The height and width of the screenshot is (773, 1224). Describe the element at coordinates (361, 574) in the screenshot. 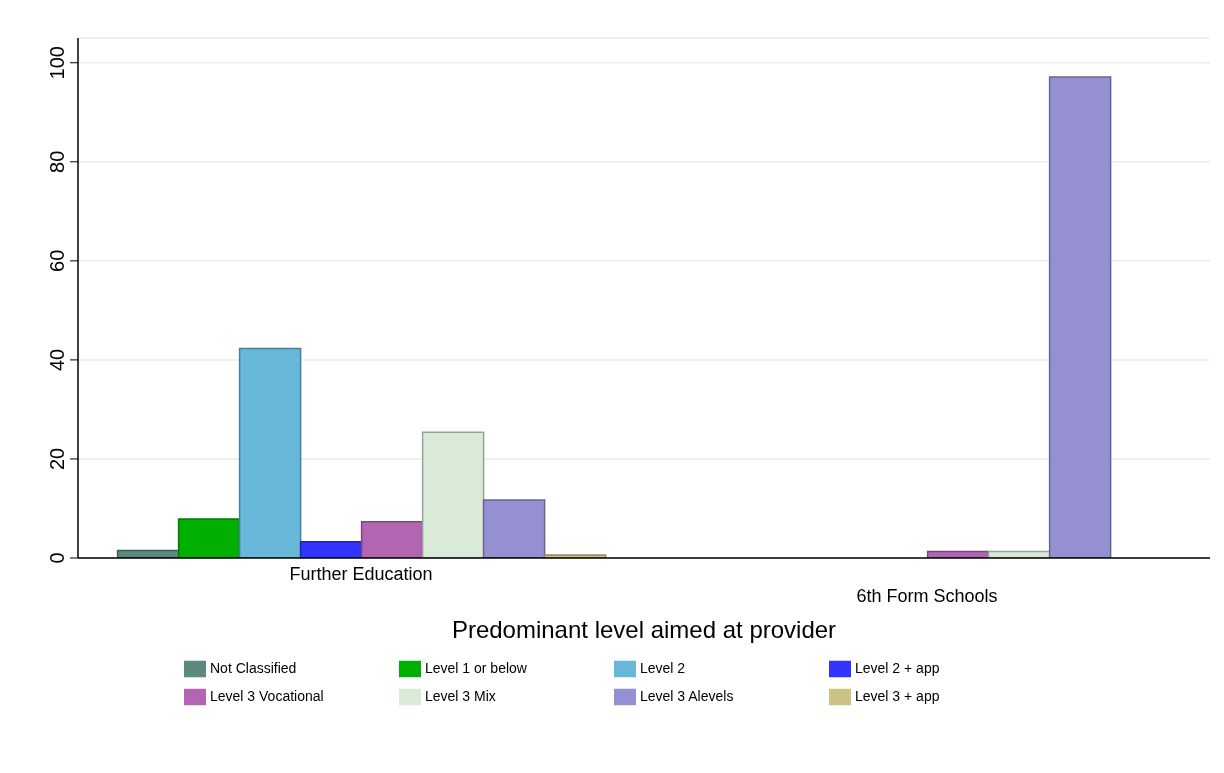

I see `x-tick-label: Further Education` at that location.